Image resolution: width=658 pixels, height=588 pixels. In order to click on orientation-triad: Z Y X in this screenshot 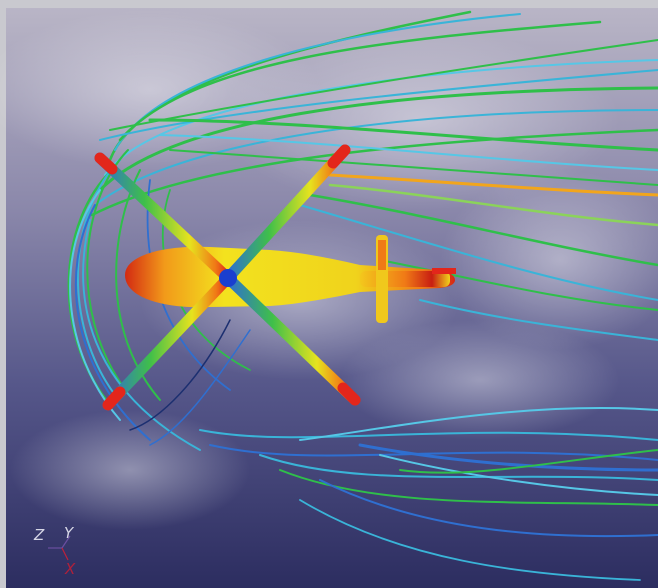, I will do `click(54, 551)`.